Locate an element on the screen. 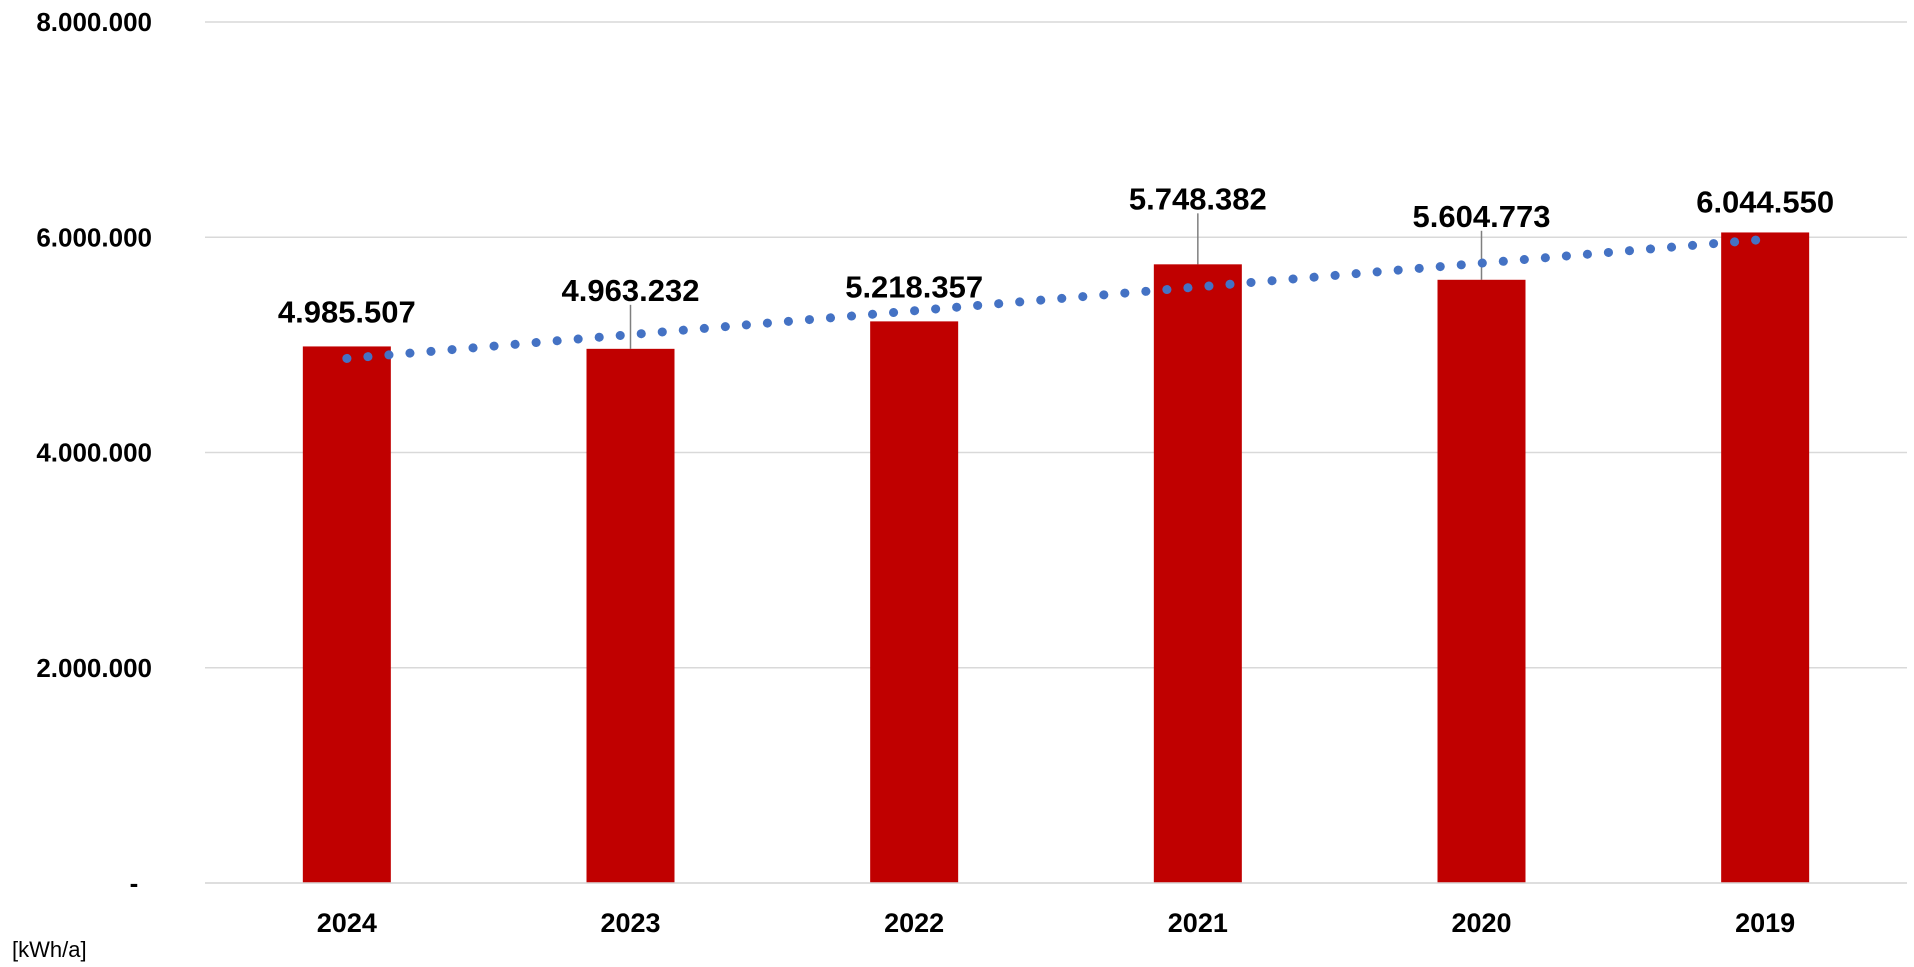  data-label: 4.985.507 is located at coordinates (347, 311).